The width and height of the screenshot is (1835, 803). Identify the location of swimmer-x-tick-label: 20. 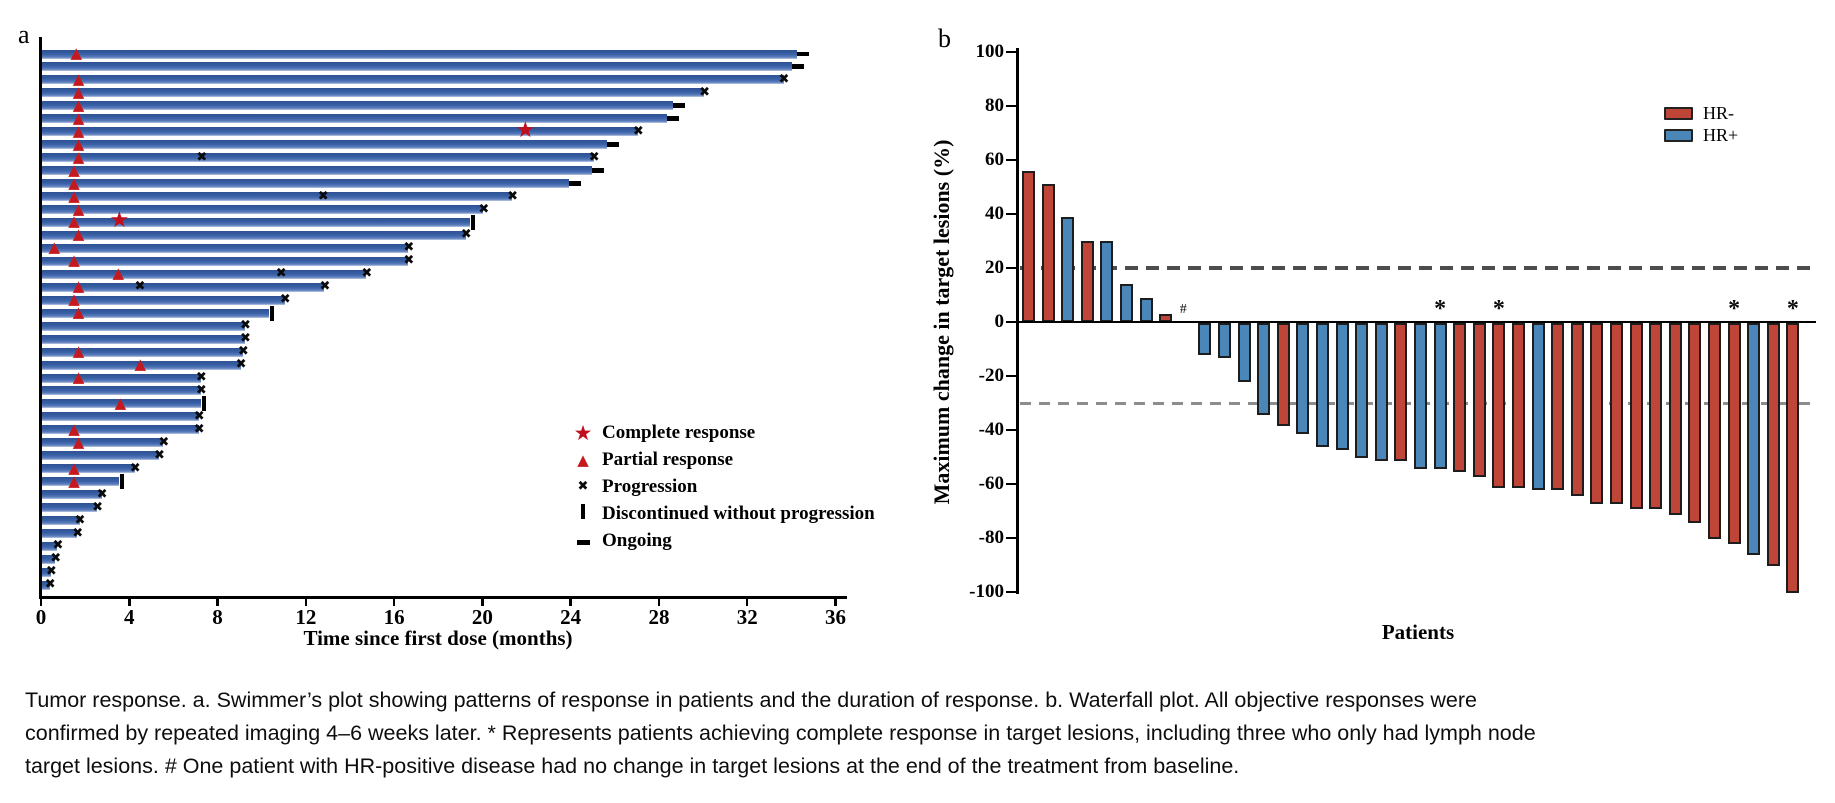
(482, 617).